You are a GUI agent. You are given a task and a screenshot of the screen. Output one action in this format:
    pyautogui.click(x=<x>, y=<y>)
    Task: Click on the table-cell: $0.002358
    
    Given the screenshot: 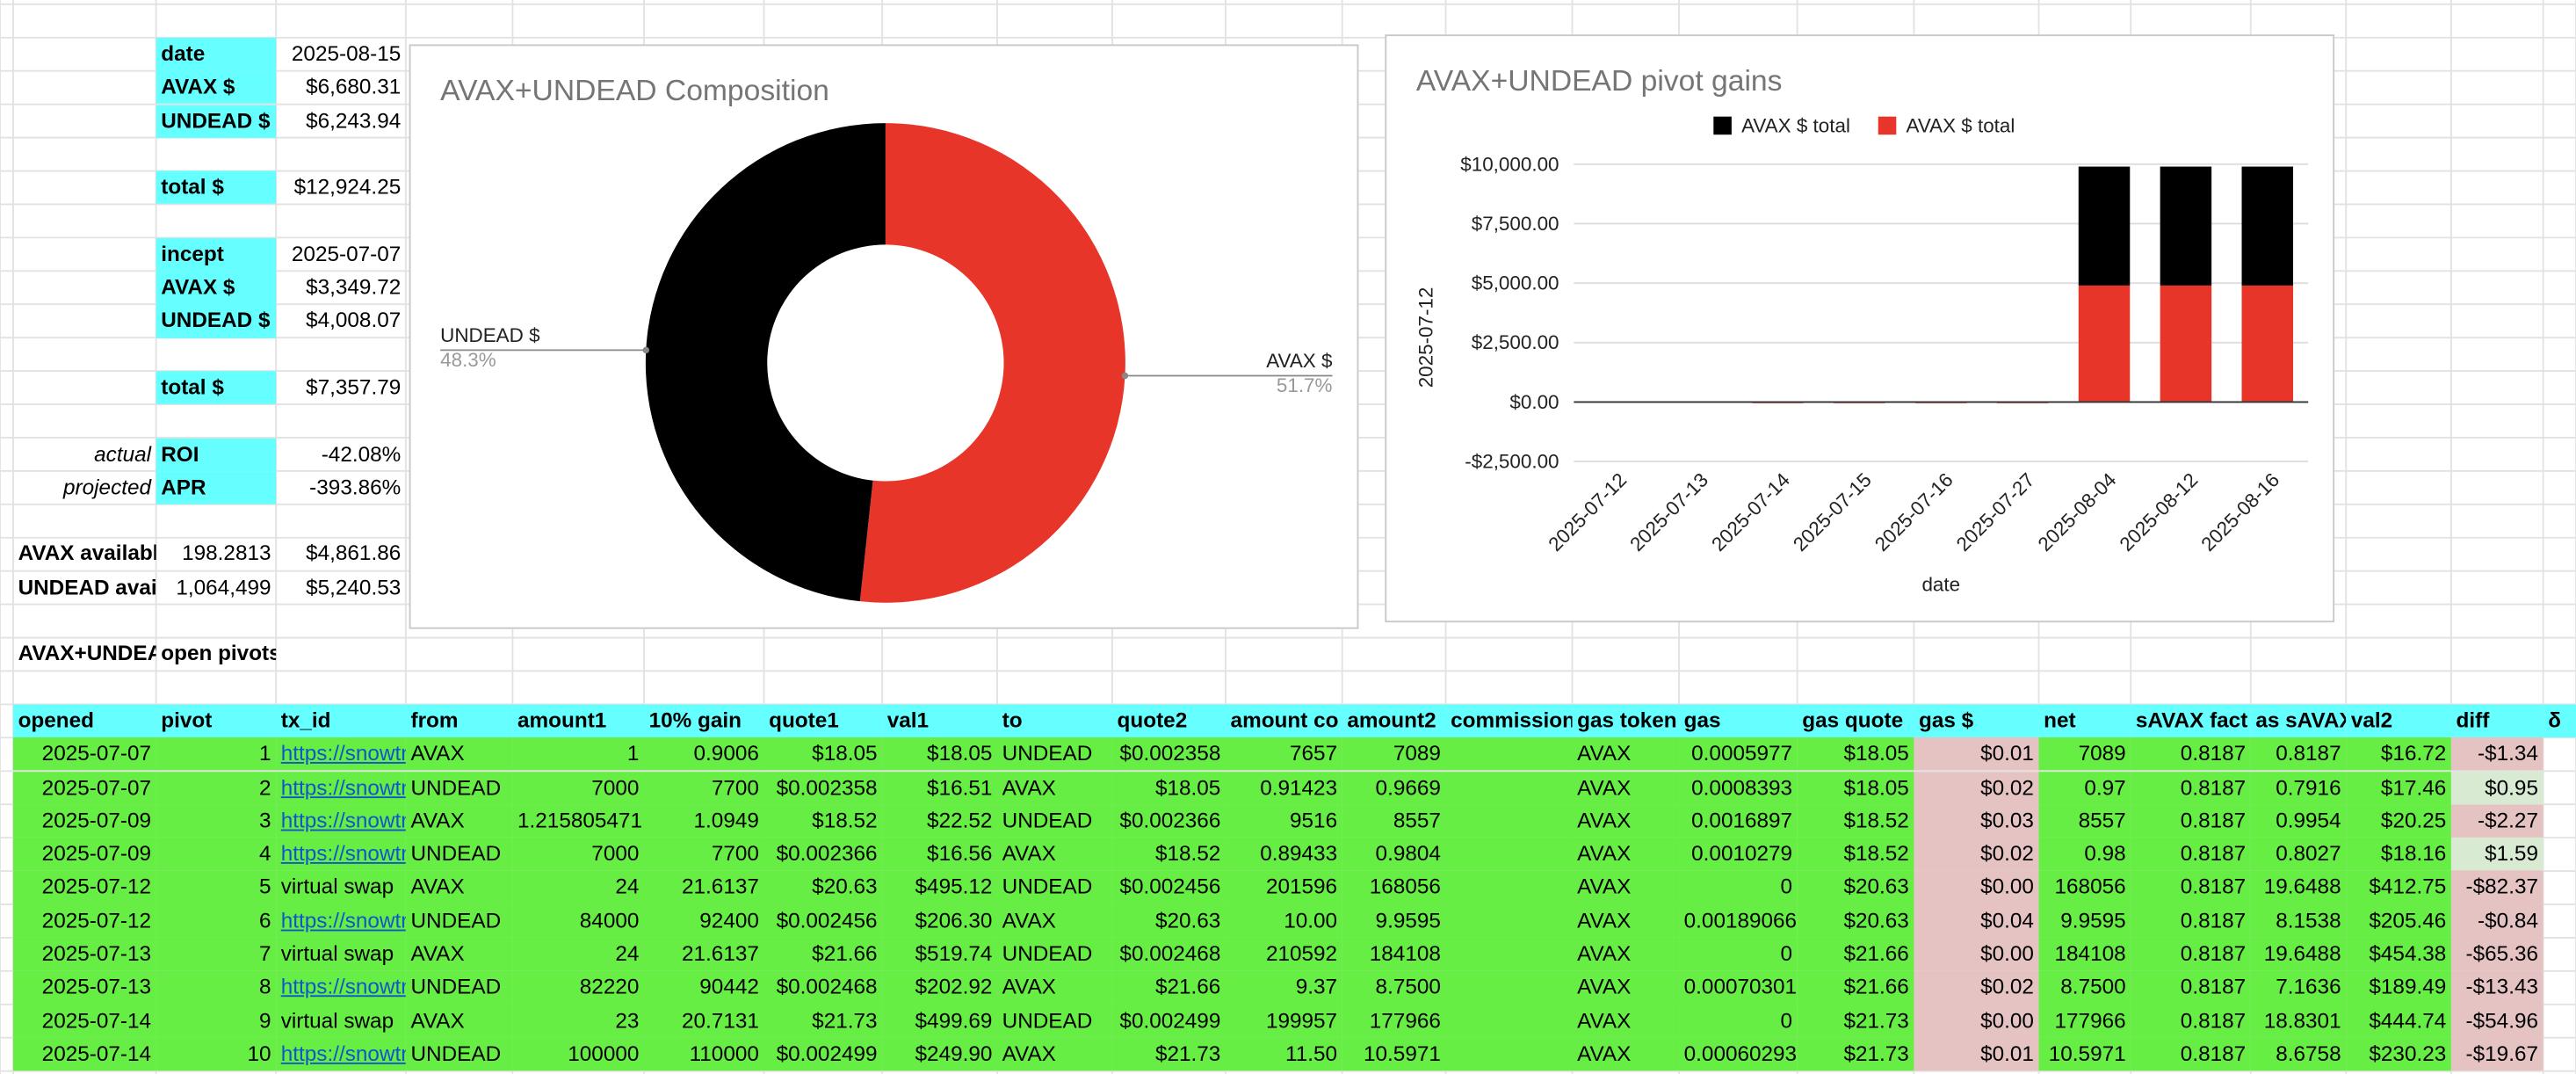 What is the action you would take?
    pyautogui.click(x=1168, y=754)
    